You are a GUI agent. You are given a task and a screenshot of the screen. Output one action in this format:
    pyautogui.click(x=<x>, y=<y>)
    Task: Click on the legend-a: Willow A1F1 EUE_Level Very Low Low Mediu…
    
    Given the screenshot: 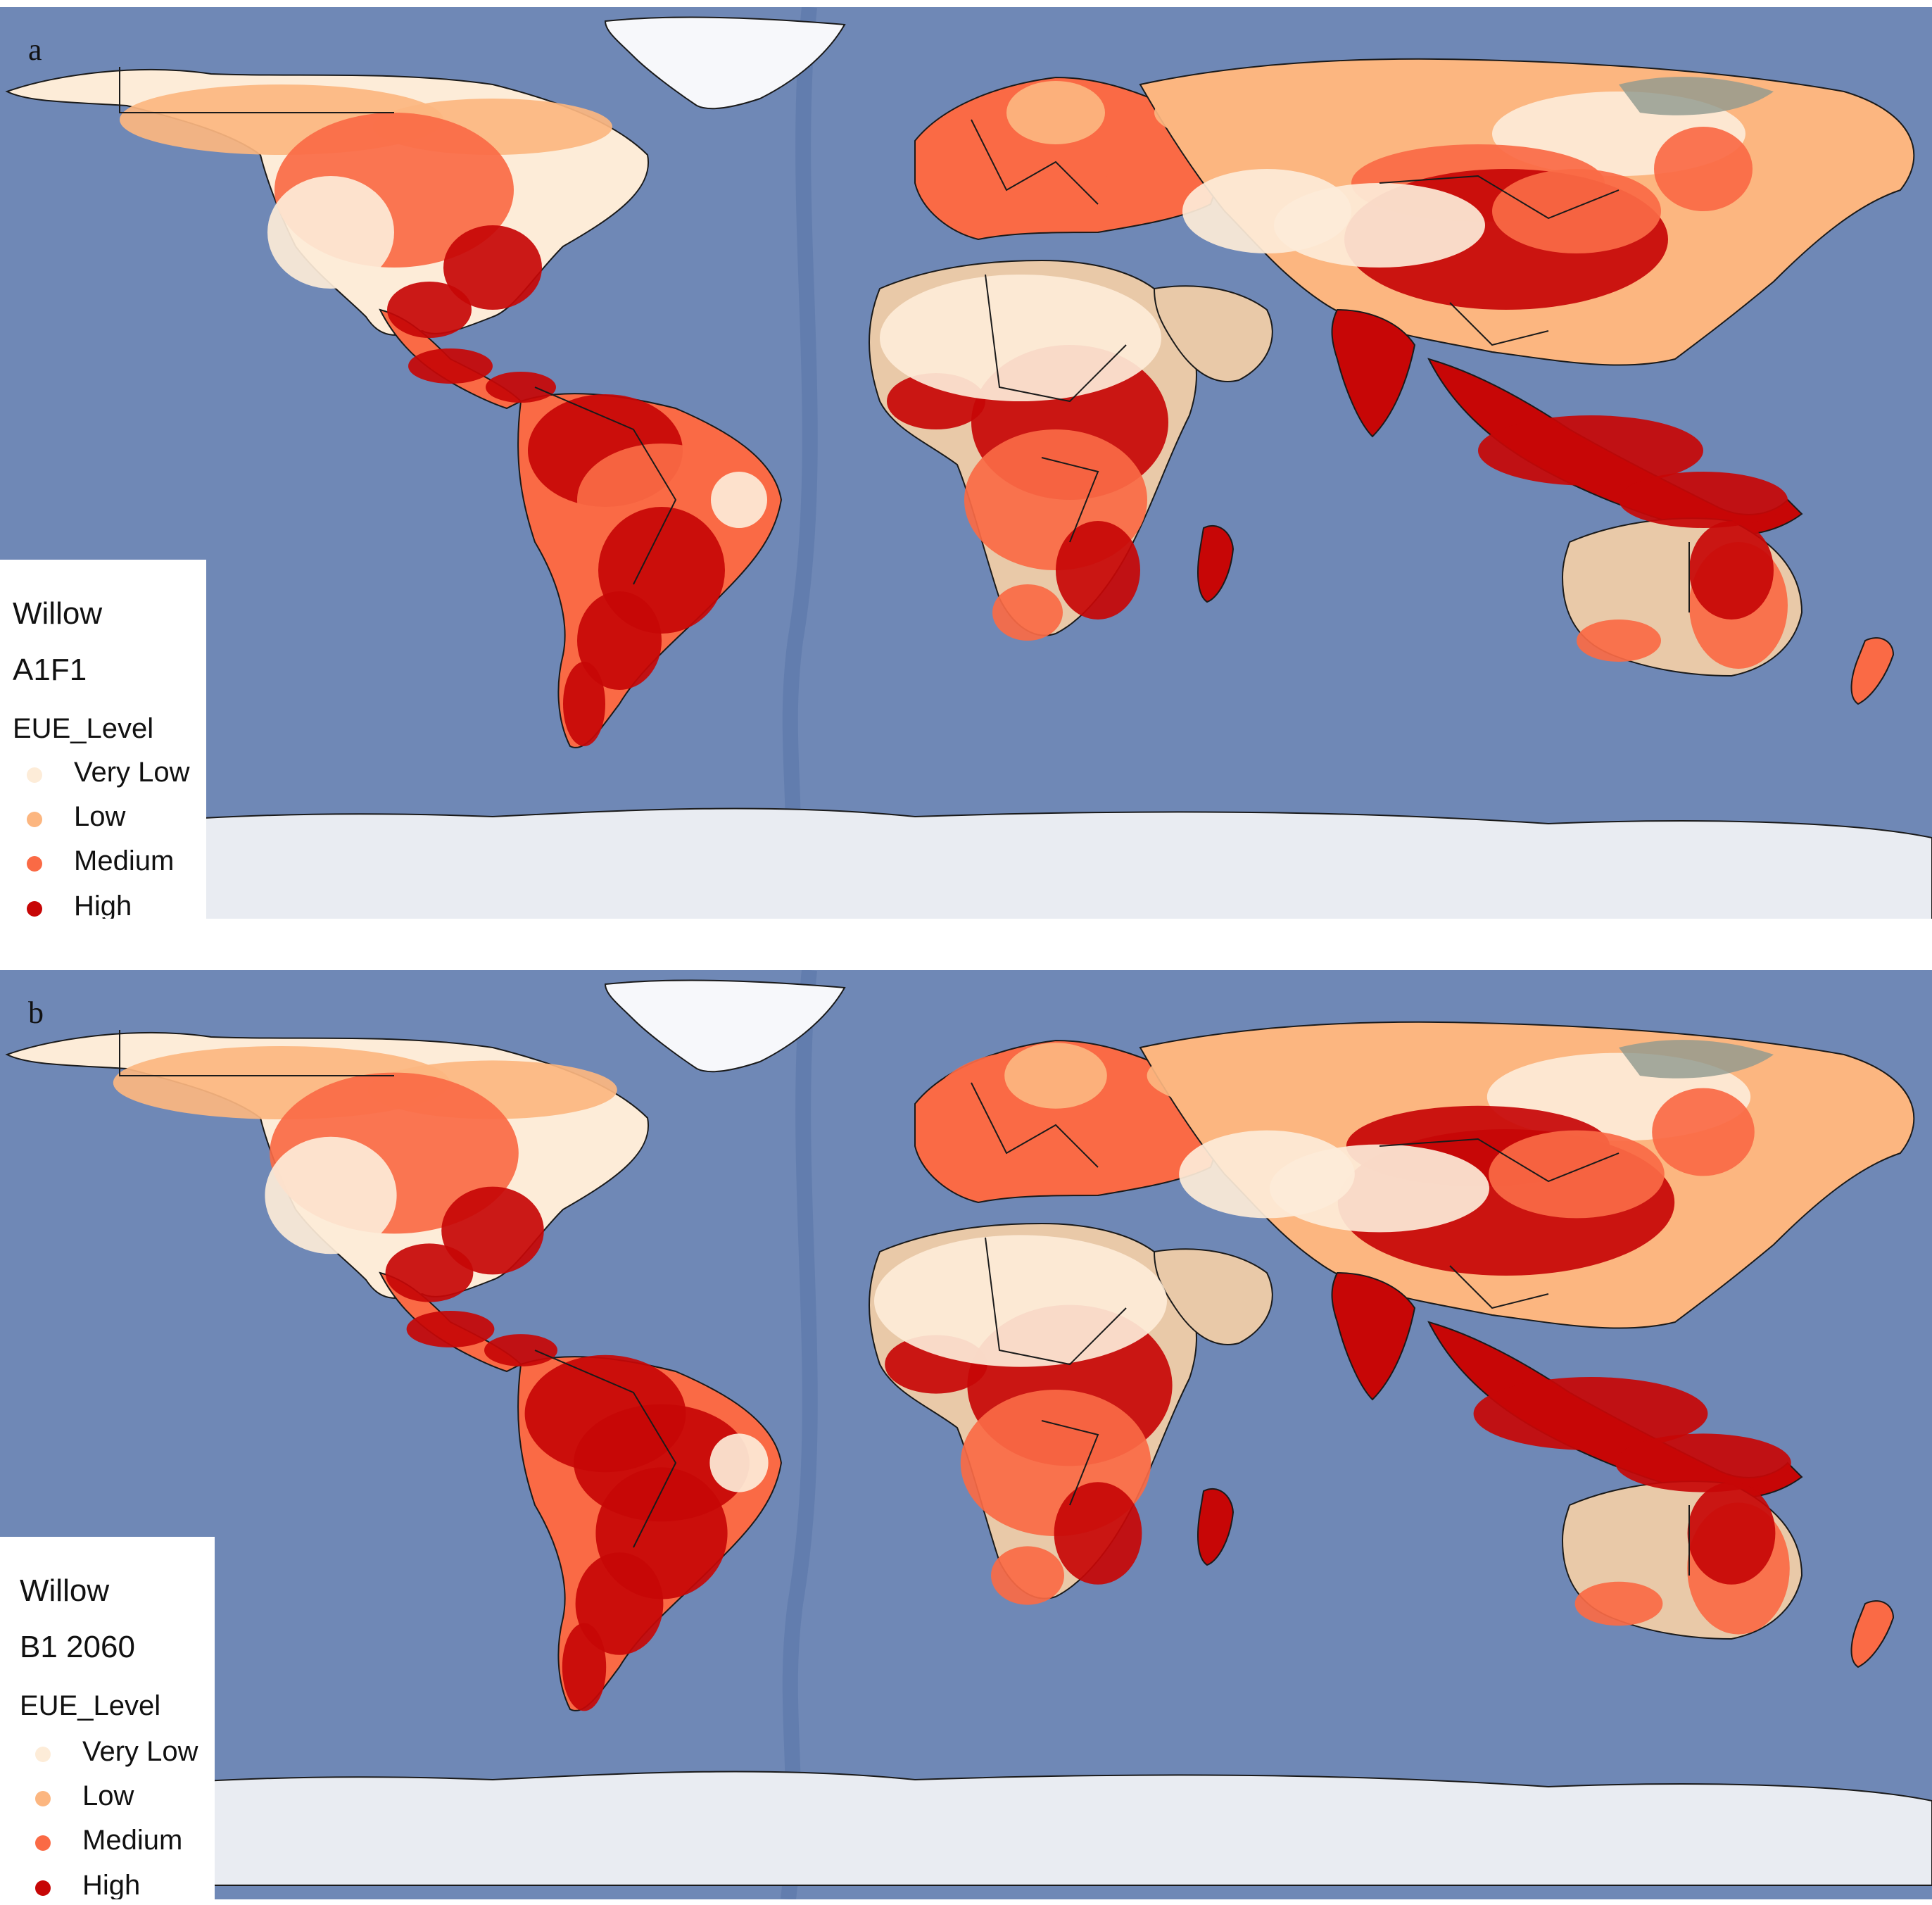 What is the action you would take?
    pyautogui.click(x=103, y=739)
    